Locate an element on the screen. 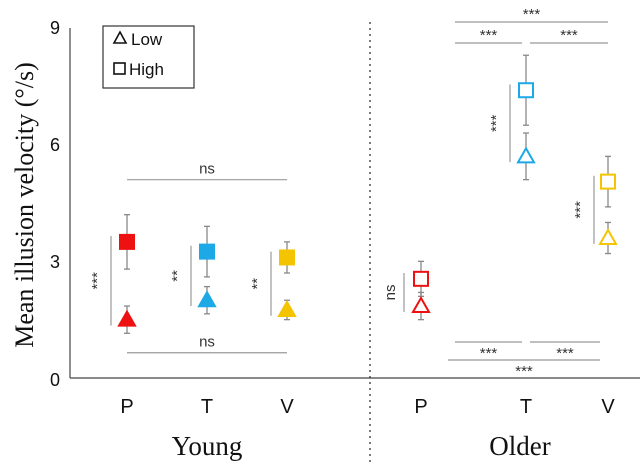 The height and width of the screenshot is (467, 643). group-label-older: Older is located at coordinates (519, 446).